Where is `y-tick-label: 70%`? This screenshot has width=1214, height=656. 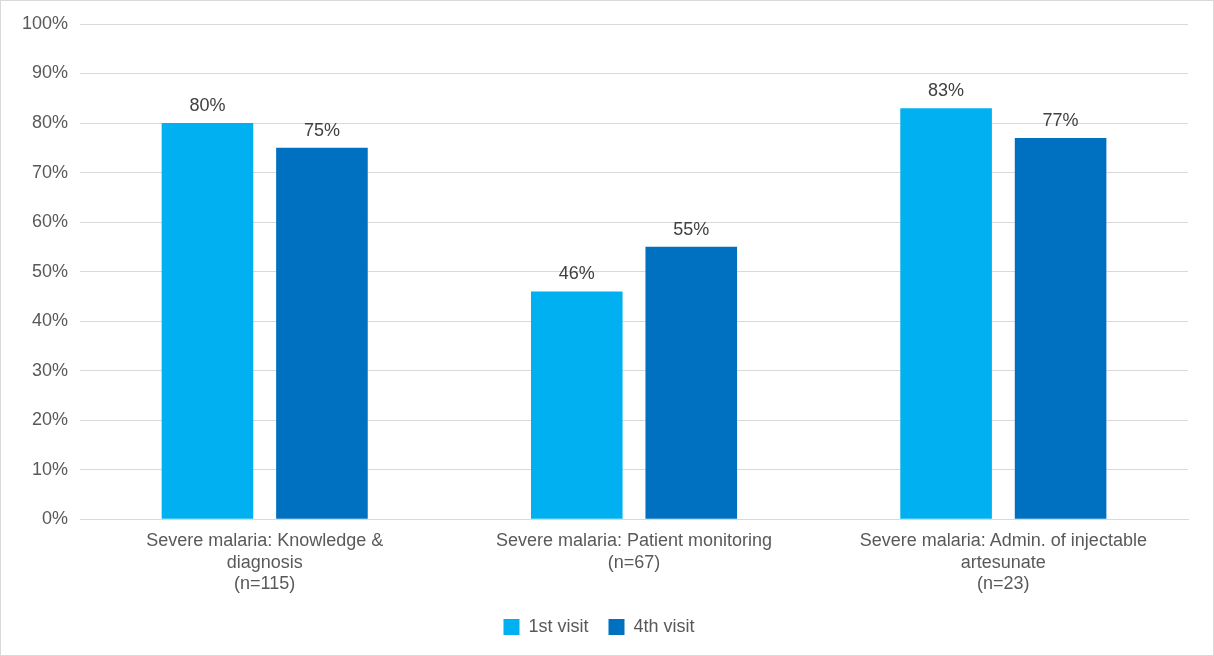 y-tick-label: 70% is located at coordinates (50, 171).